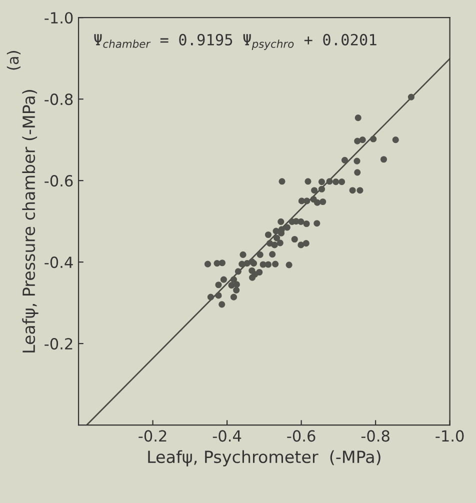  What do you see at coordinates (375, 436) in the screenshot?
I see `x-tick-label: -0.8` at bounding box center [375, 436].